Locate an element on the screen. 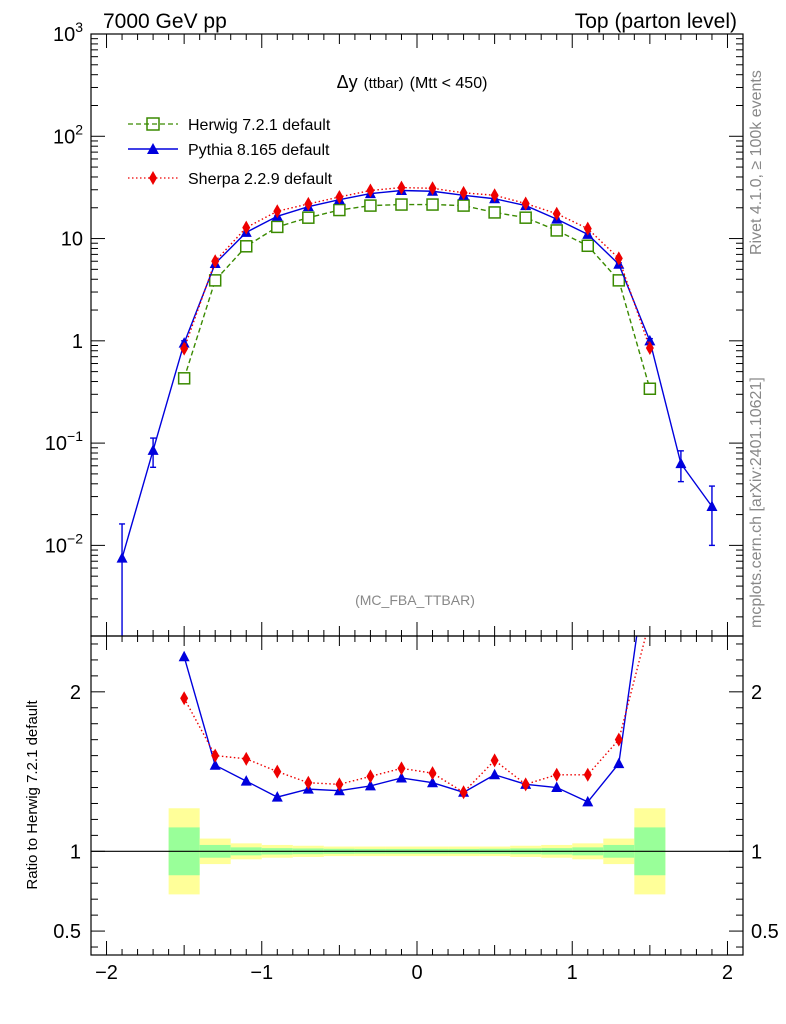  legend-sherpa-marker is located at coordinates (153, 178).